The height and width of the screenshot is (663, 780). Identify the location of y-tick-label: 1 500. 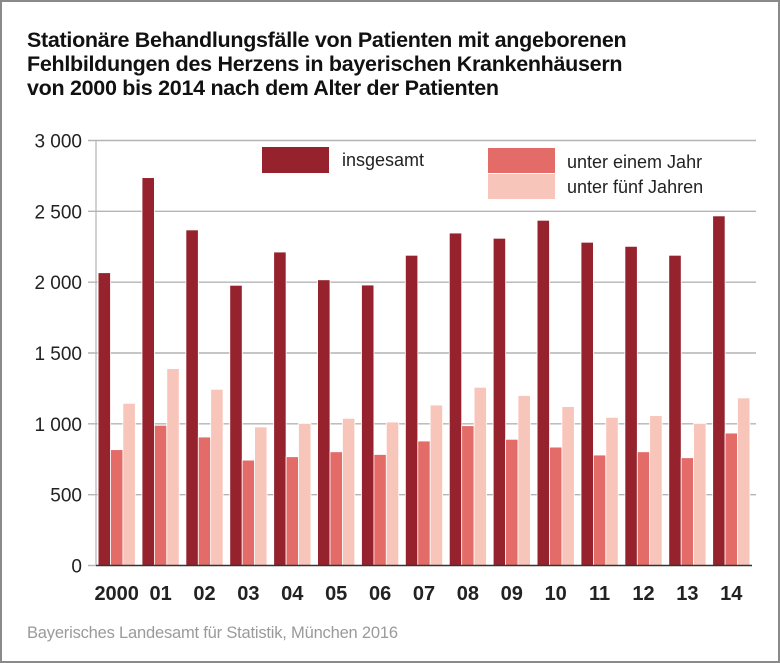
(58, 354).